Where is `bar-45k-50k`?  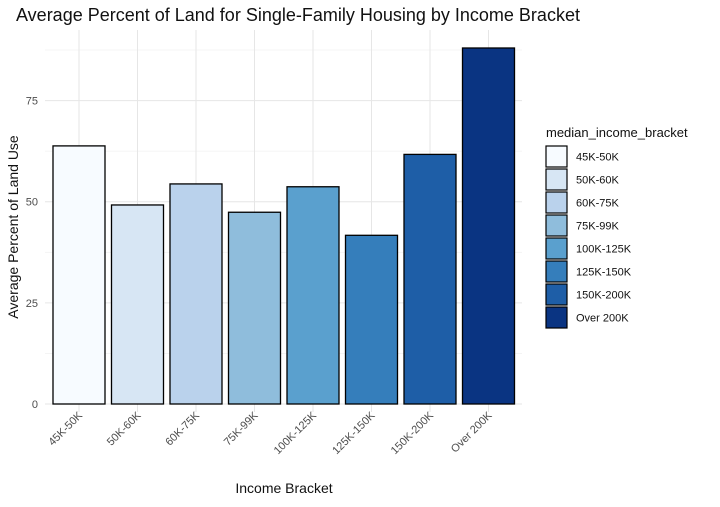
bar-45k-50k is located at coordinates (79, 275).